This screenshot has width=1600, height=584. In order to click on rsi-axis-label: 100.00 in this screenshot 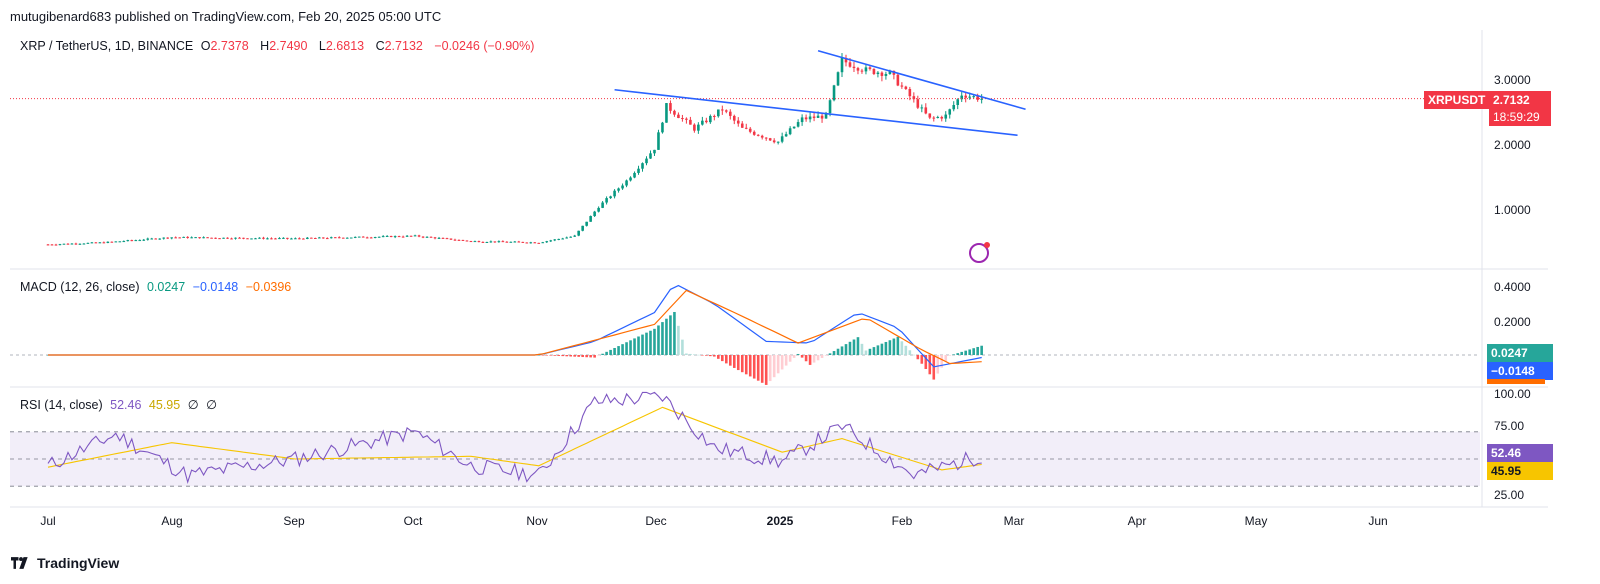, I will do `click(1512, 394)`.